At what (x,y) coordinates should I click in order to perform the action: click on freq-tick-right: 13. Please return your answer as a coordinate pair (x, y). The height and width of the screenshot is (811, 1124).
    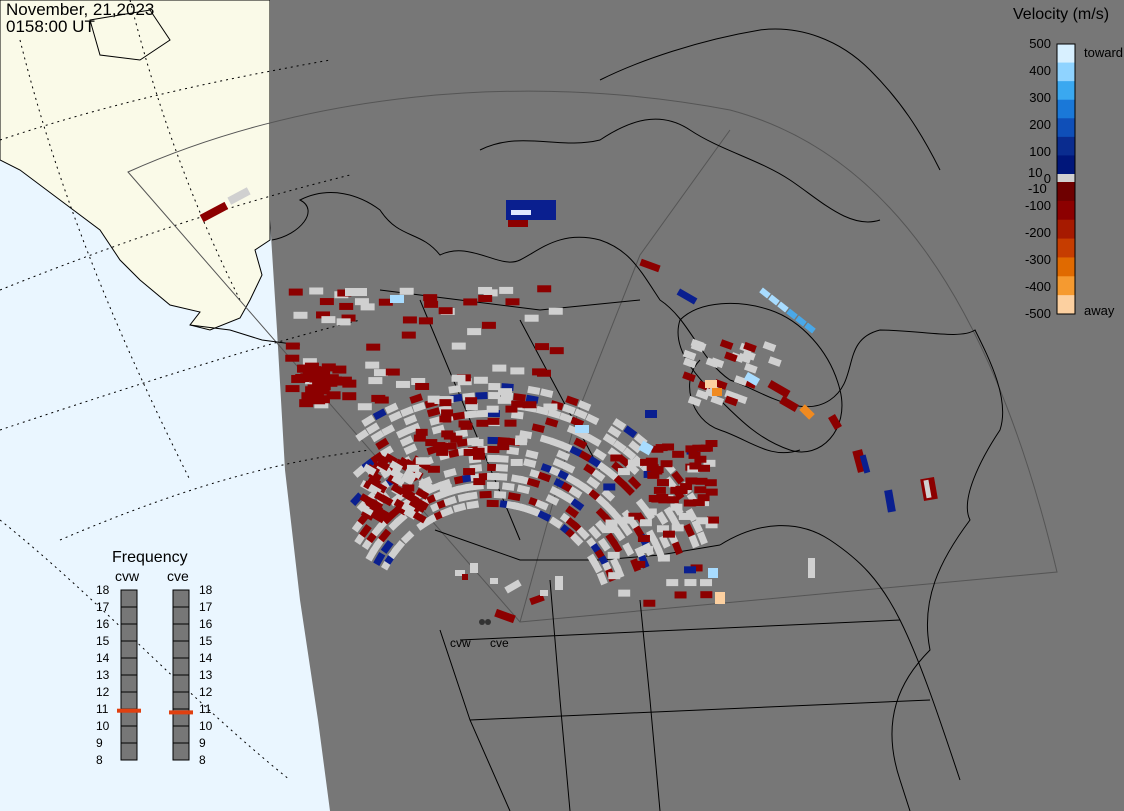
    Looking at the image, I should click on (206, 675).